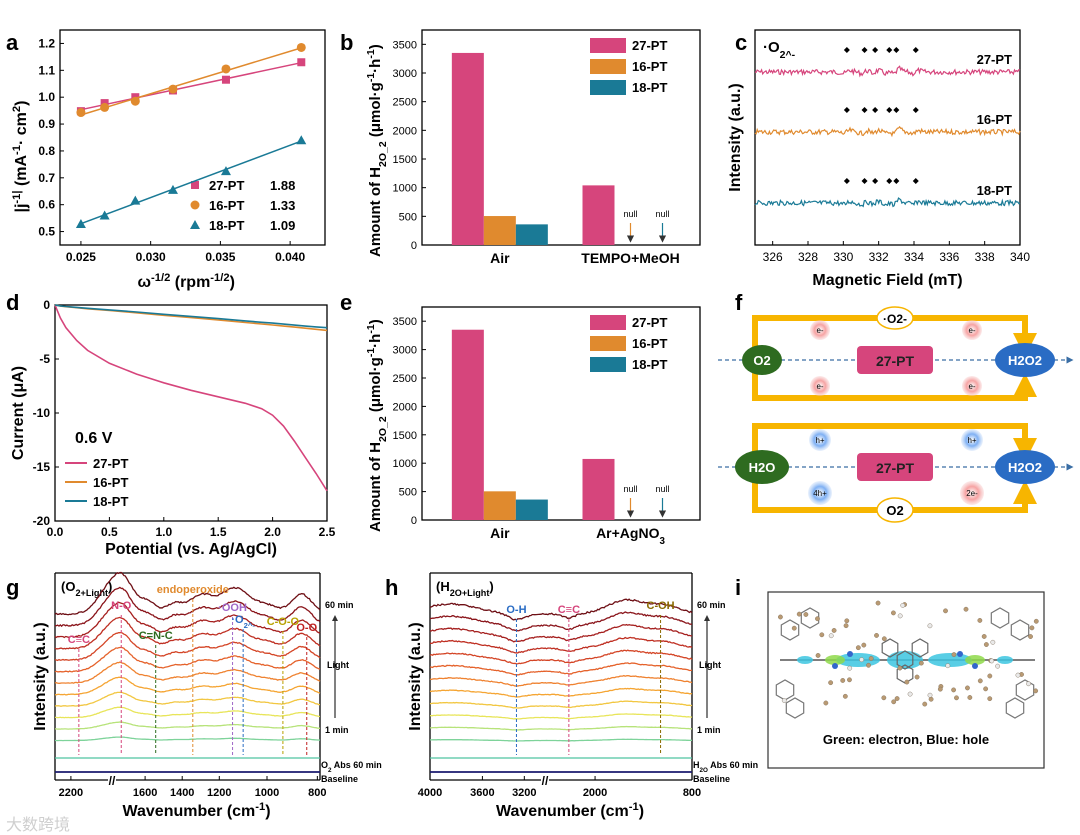  I want to click on superoxide-node, so click(895, 318).